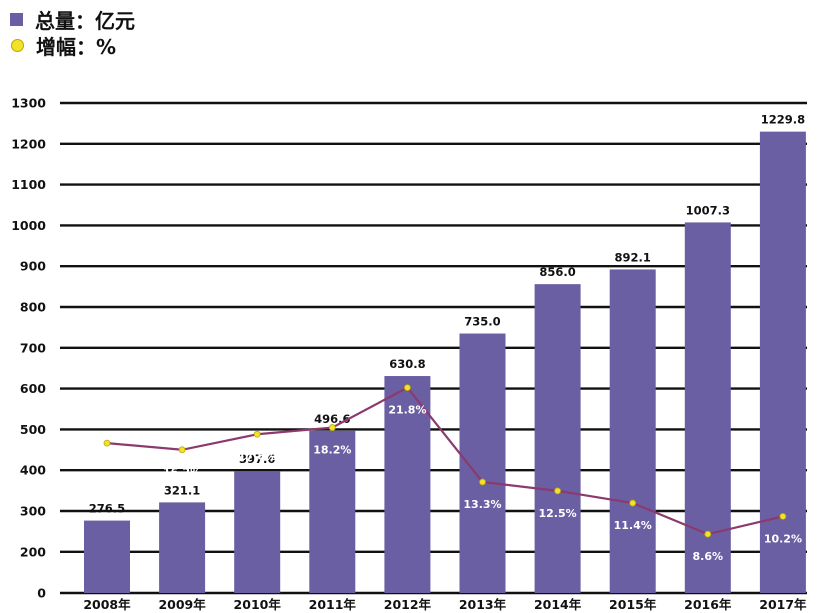 The width and height of the screenshot is (819, 613). What do you see at coordinates (33, 470) in the screenshot?
I see `y-tick-label: 400` at bounding box center [33, 470].